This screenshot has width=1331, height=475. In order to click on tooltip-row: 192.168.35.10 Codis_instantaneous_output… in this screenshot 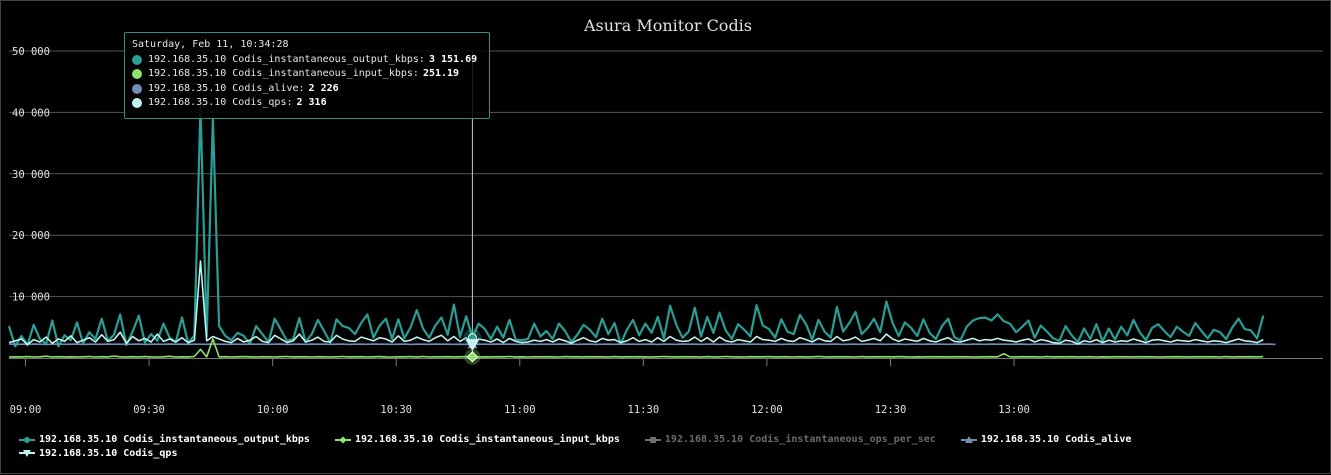, I will do `click(307, 60)`.